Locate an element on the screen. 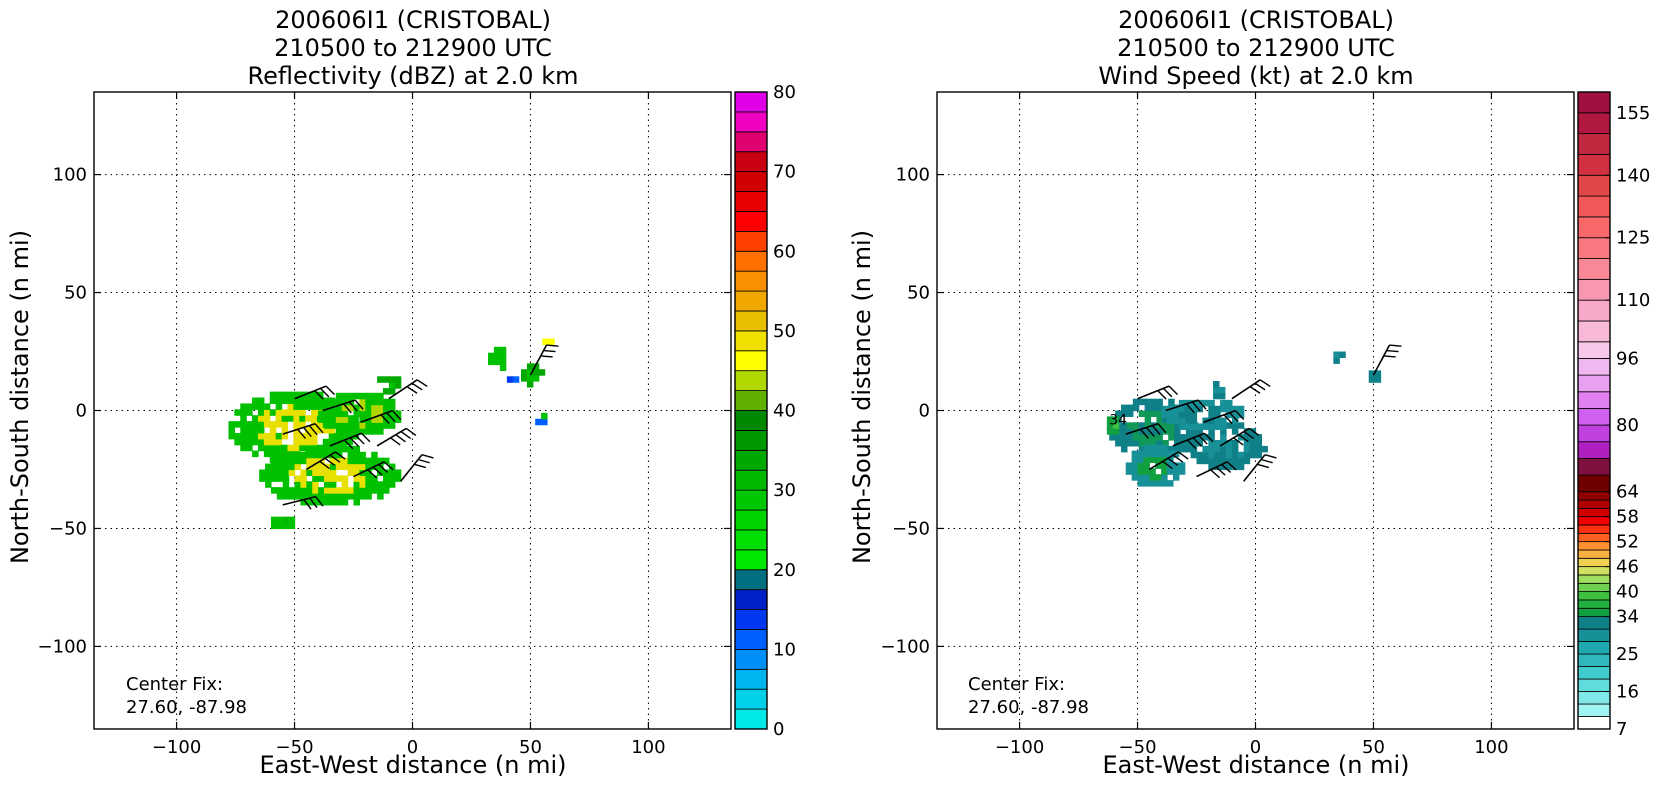  contour-label: 34 is located at coordinates (1118, 421).